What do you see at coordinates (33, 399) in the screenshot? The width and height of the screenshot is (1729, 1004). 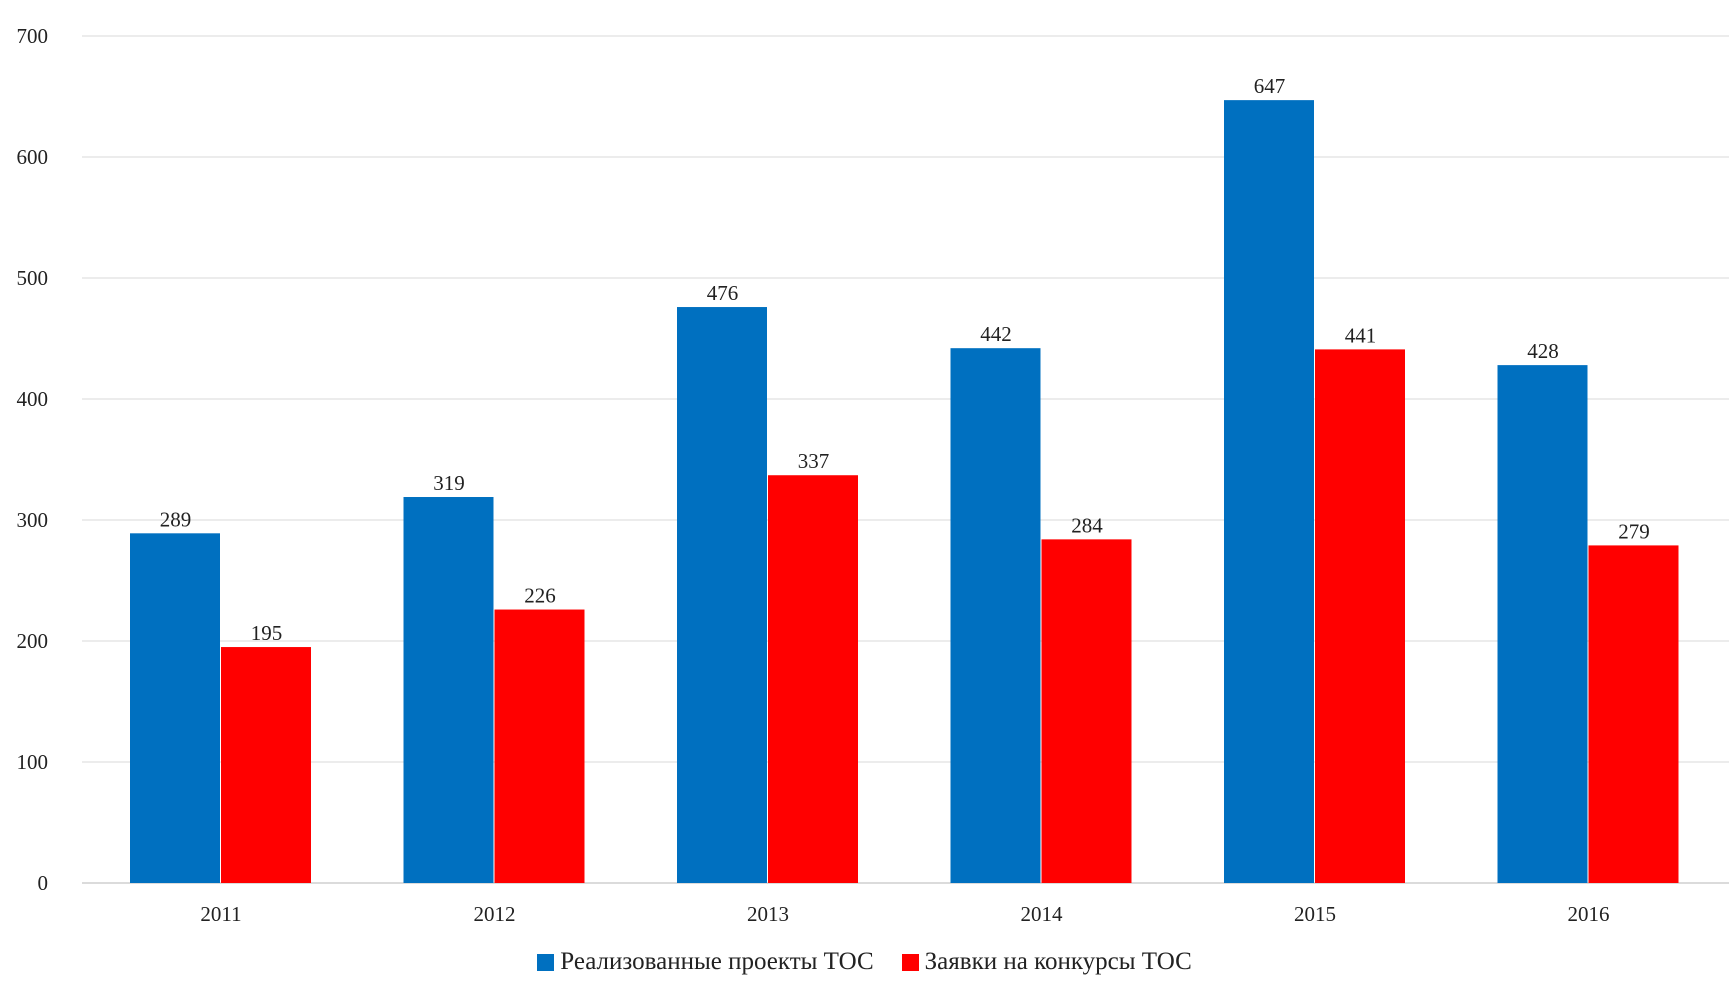 I see `y-tick-label: 400` at bounding box center [33, 399].